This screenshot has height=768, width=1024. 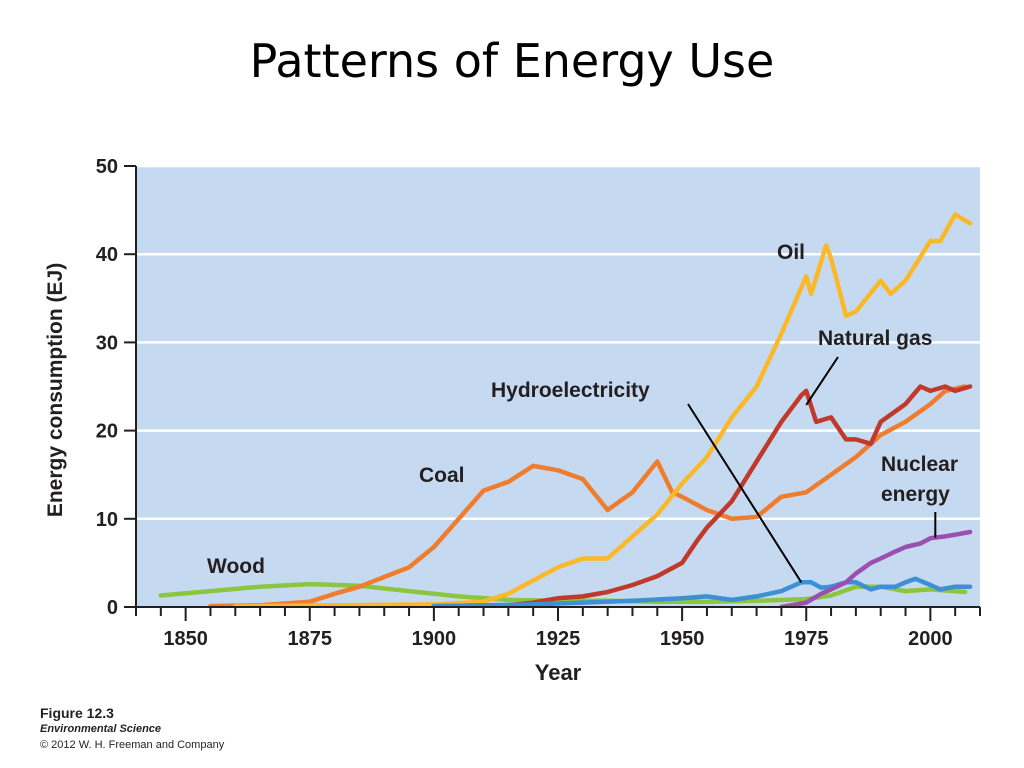 I want to click on leader-natural-gas, so click(x=822, y=381).